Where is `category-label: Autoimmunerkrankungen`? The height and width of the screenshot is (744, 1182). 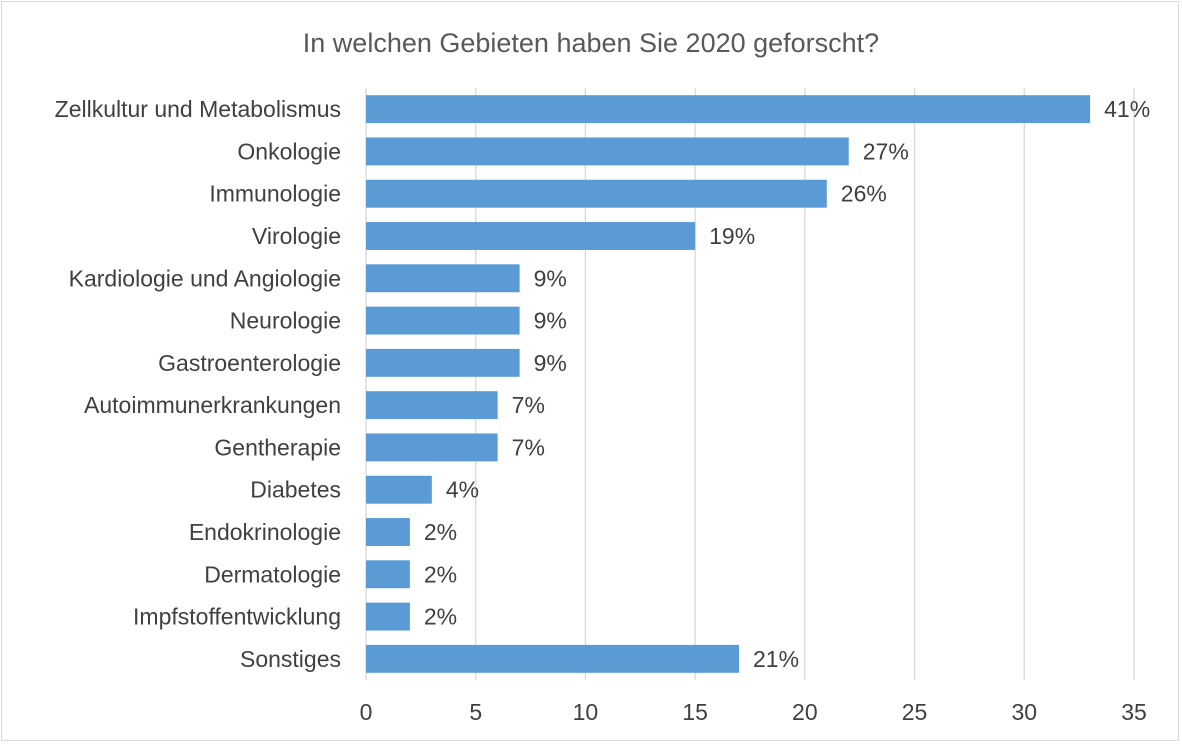 category-label: Autoimmunerkrankungen is located at coordinates (212, 405).